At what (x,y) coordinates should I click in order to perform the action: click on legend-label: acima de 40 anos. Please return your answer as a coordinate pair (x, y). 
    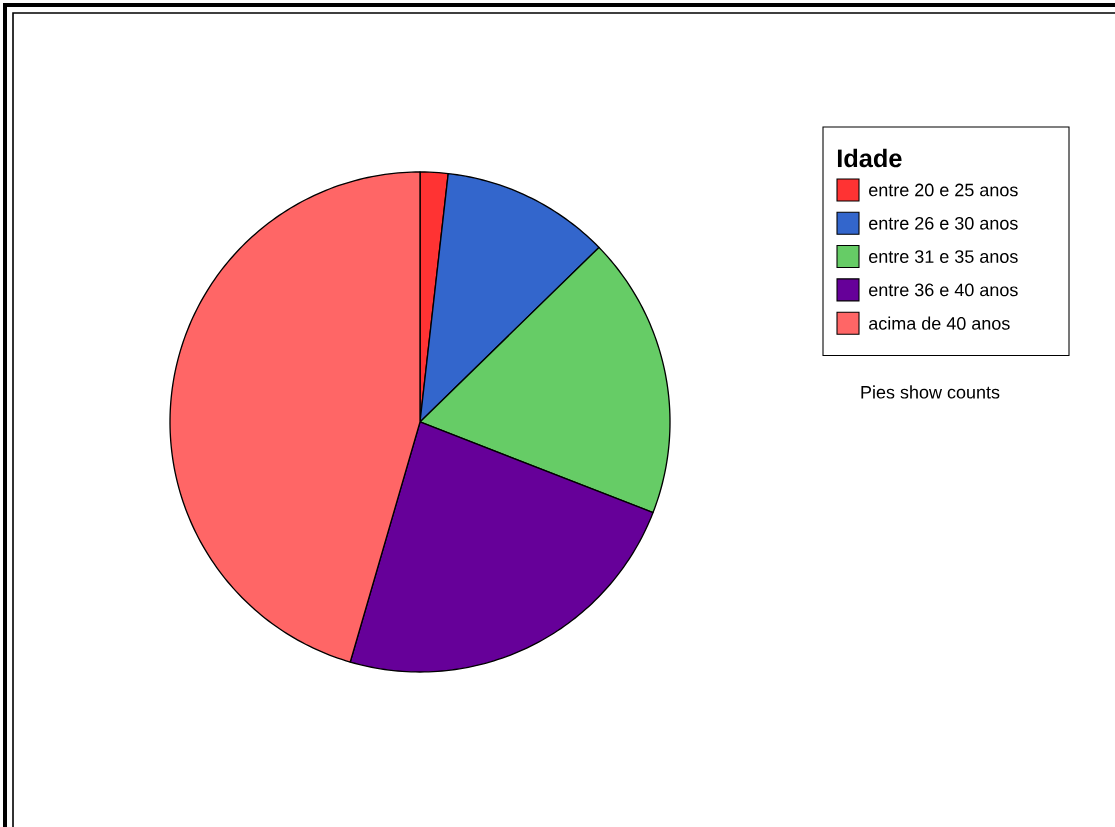
    Looking at the image, I should click on (939, 323).